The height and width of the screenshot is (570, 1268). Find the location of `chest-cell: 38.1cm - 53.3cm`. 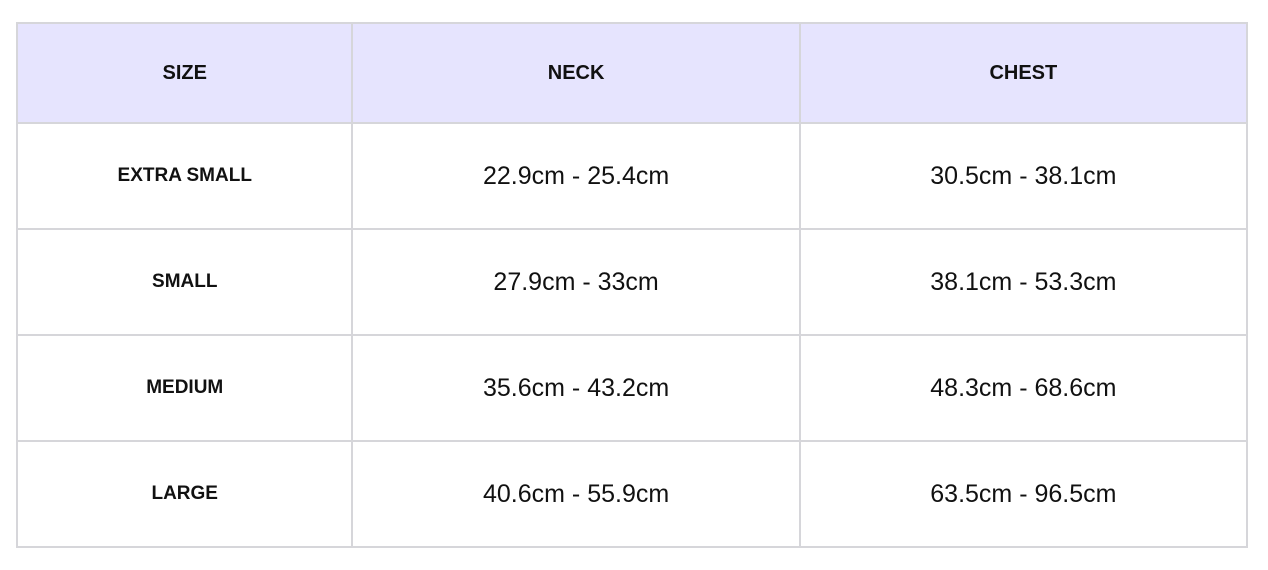

chest-cell: 38.1cm - 53.3cm is located at coordinates (1023, 282).